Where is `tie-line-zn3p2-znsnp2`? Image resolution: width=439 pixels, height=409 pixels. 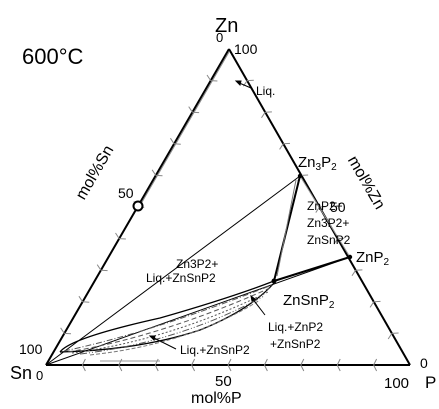 tie-line-zn3p2-znsnp2 is located at coordinates (287, 228).